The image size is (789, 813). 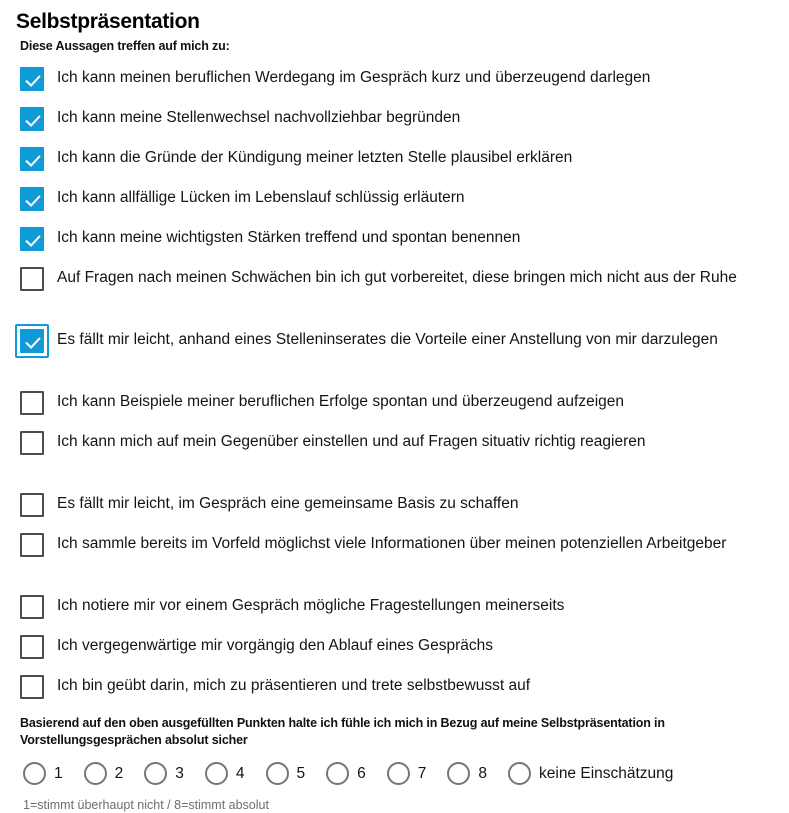 What do you see at coordinates (125, 46) in the screenshot?
I see `section-subtitle: Diese Aussagen treffen auf mich zu:` at bounding box center [125, 46].